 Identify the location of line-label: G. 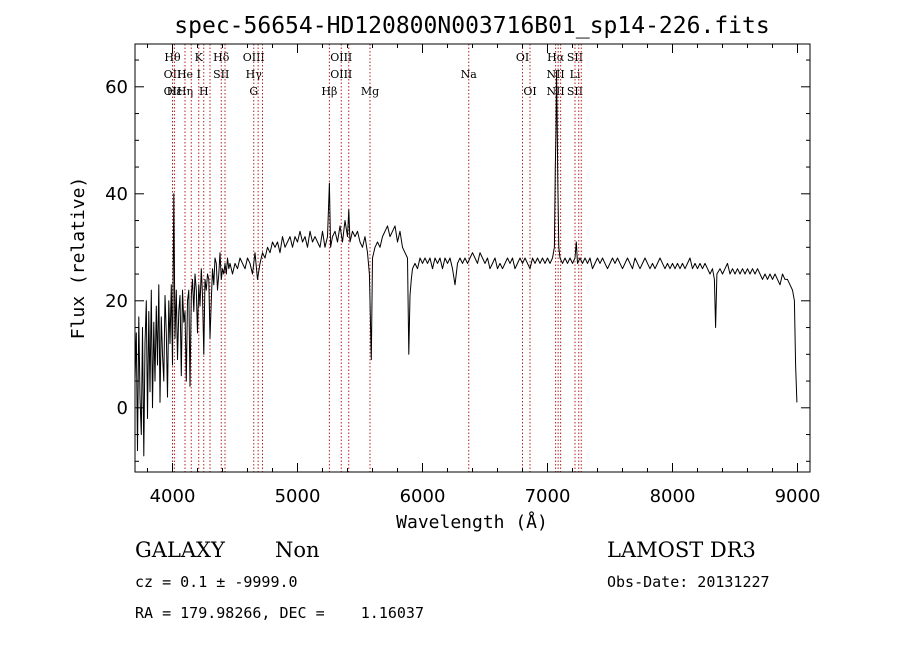
(253, 91).